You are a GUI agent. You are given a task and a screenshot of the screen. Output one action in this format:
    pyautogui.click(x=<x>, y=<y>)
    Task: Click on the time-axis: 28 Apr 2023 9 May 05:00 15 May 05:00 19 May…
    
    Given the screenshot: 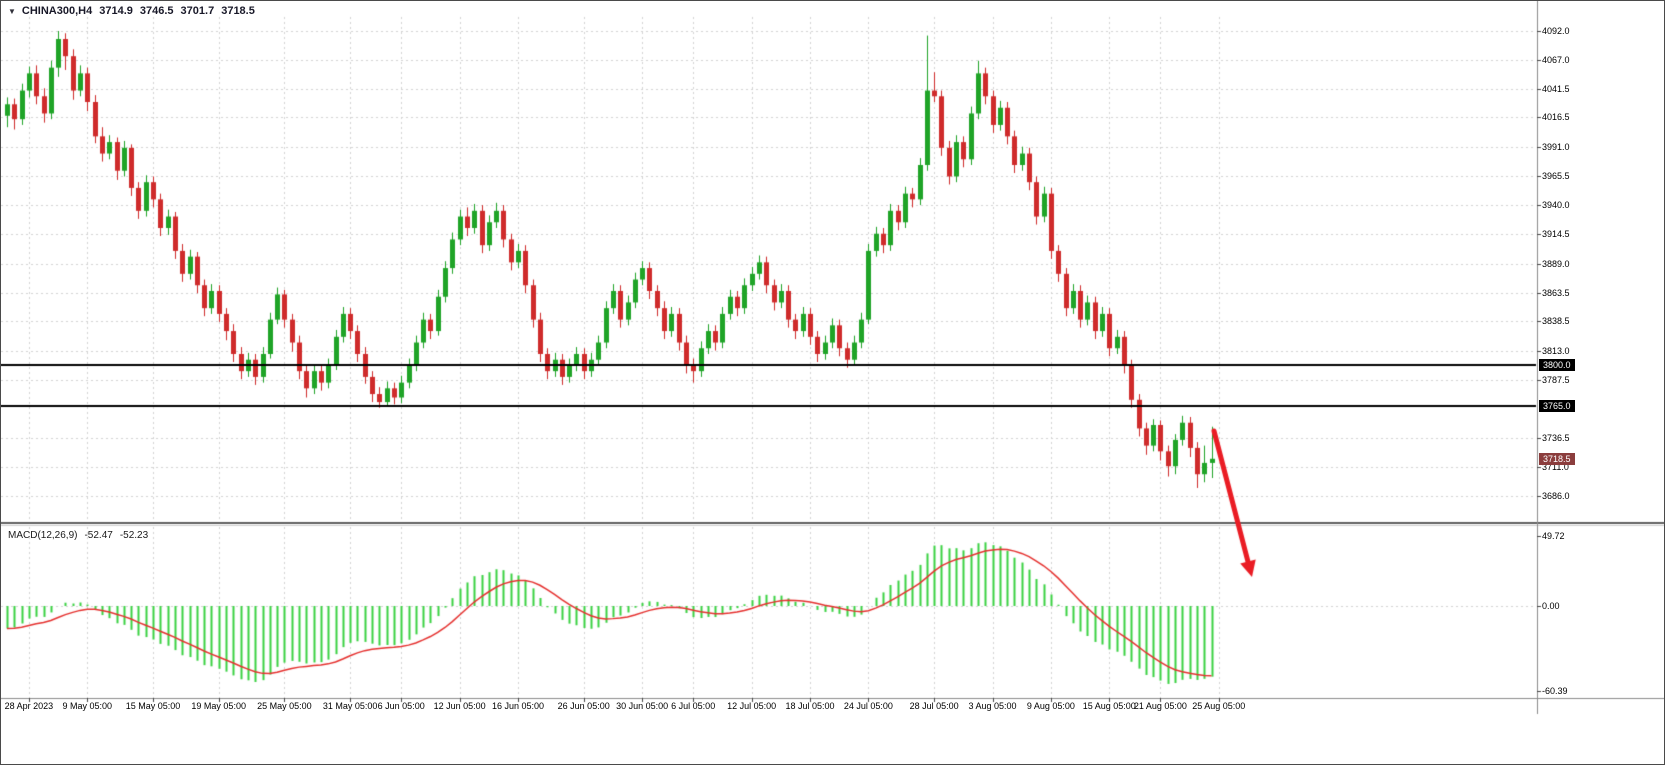 What is the action you would take?
    pyautogui.click(x=769, y=707)
    